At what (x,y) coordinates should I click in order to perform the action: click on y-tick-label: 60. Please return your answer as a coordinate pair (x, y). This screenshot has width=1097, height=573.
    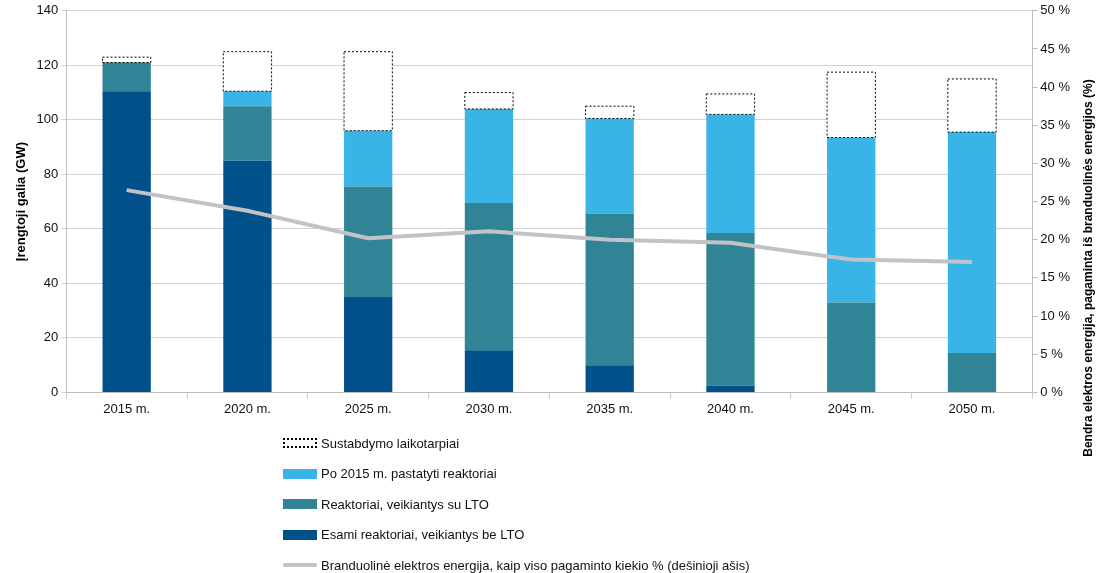
    Looking at the image, I should click on (51, 228).